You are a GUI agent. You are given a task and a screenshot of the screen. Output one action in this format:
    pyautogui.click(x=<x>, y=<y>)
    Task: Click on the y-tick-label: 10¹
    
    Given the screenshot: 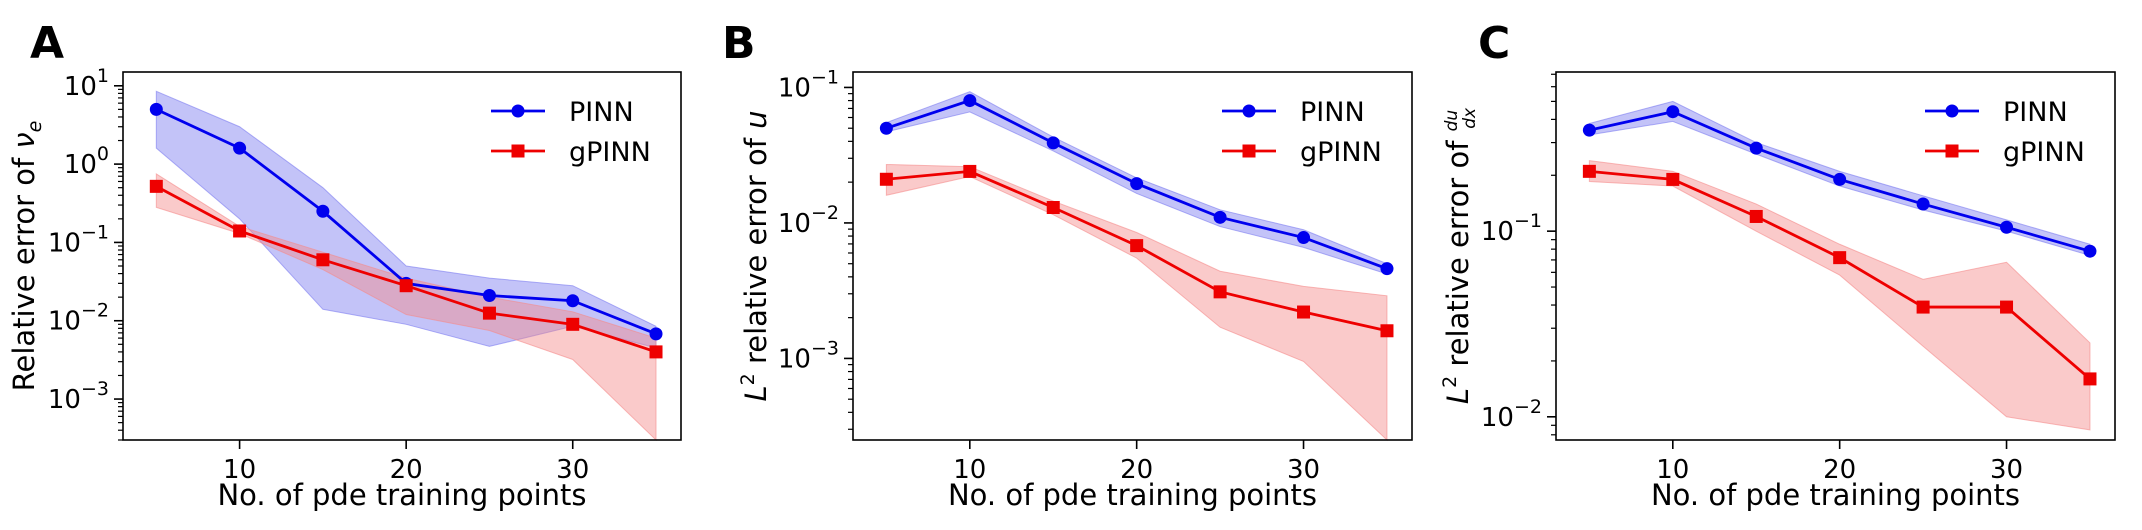 What is the action you would take?
    pyautogui.click(x=86, y=83)
    